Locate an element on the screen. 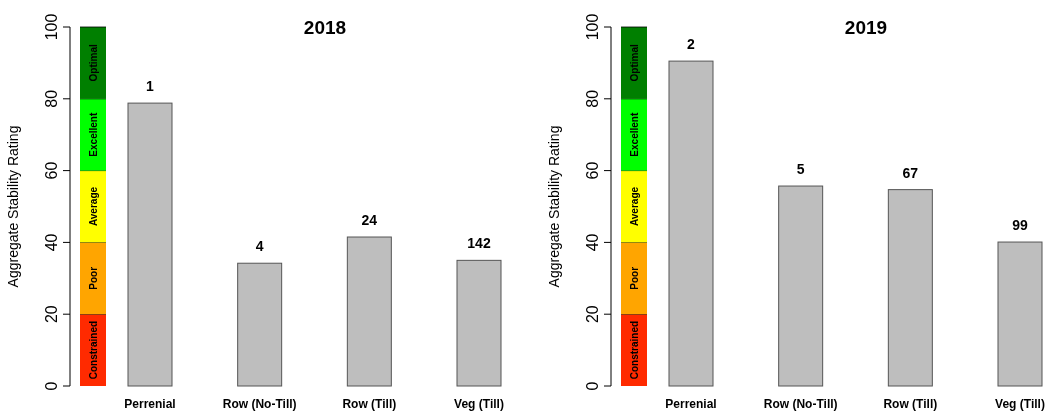 This screenshot has height=416, width=1056. annotation: 67 is located at coordinates (910, 172).